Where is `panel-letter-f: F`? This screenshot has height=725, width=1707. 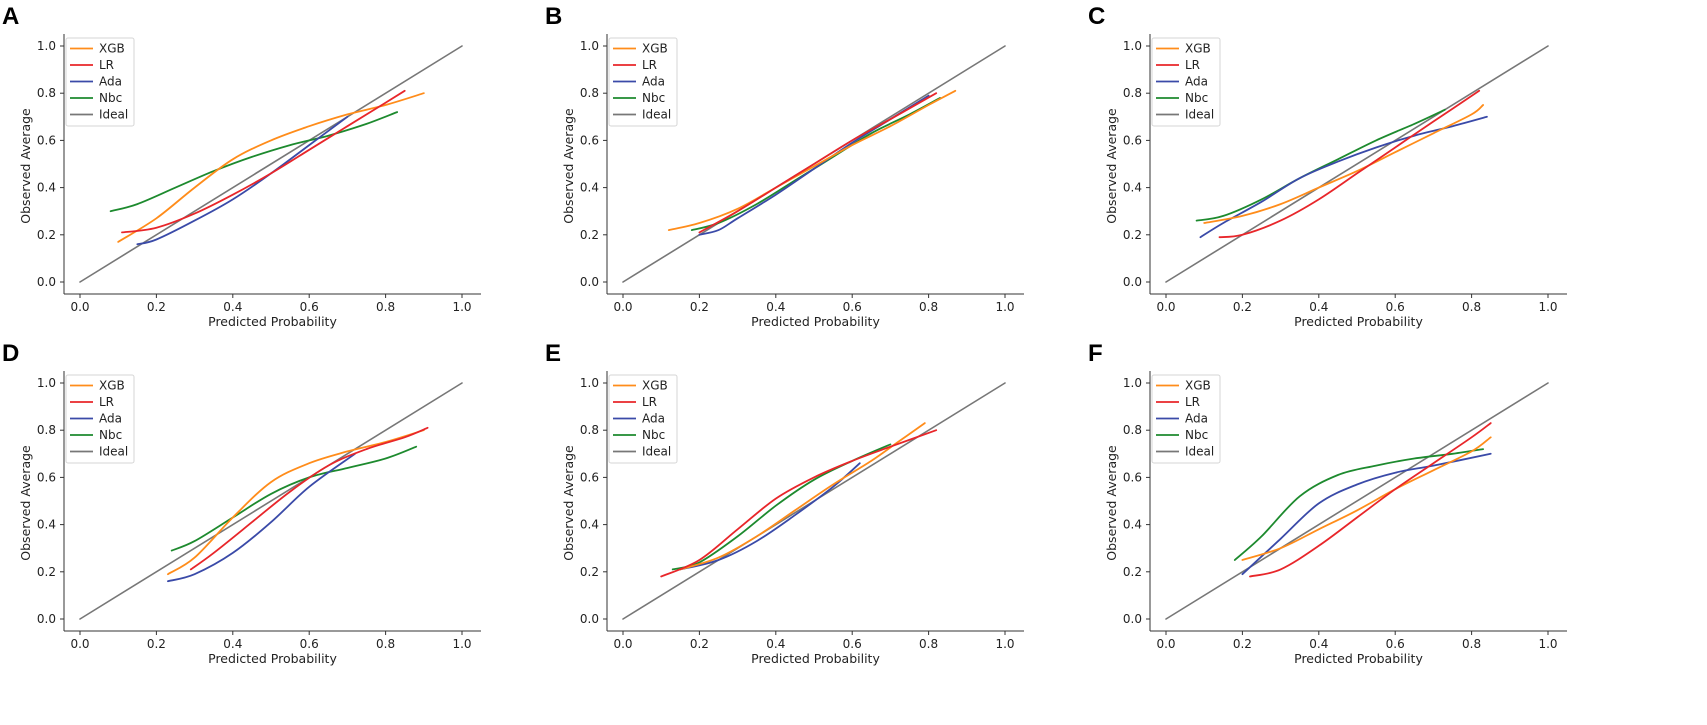 panel-letter-f: F is located at coordinates (1095, 353).